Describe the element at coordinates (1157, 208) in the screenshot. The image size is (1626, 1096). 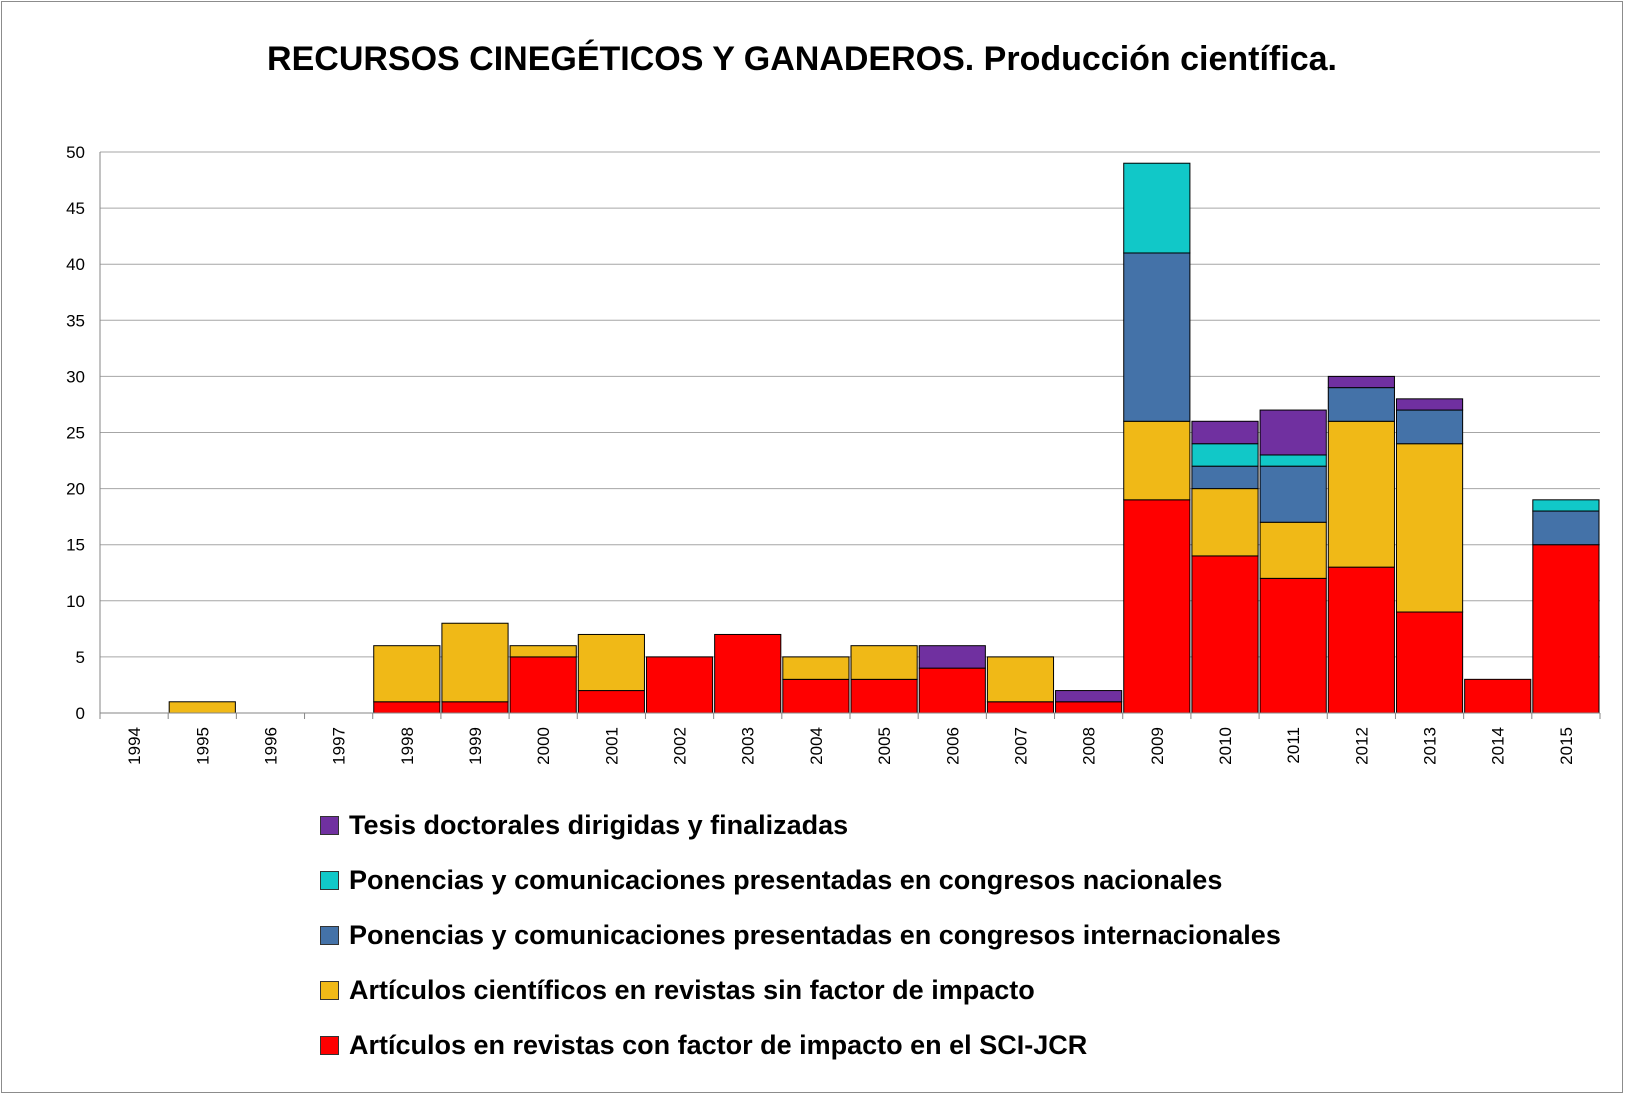
I see `bar-segment-2009-s3` at that location.